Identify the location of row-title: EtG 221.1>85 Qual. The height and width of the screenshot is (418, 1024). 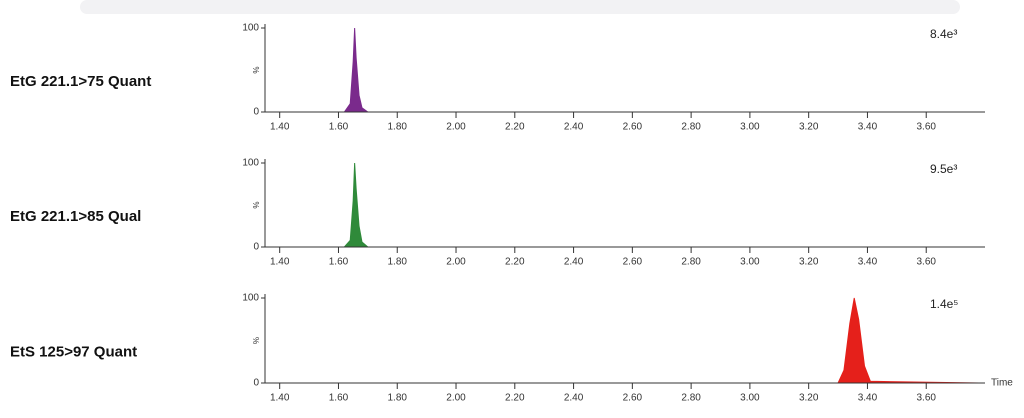
(75, 216).